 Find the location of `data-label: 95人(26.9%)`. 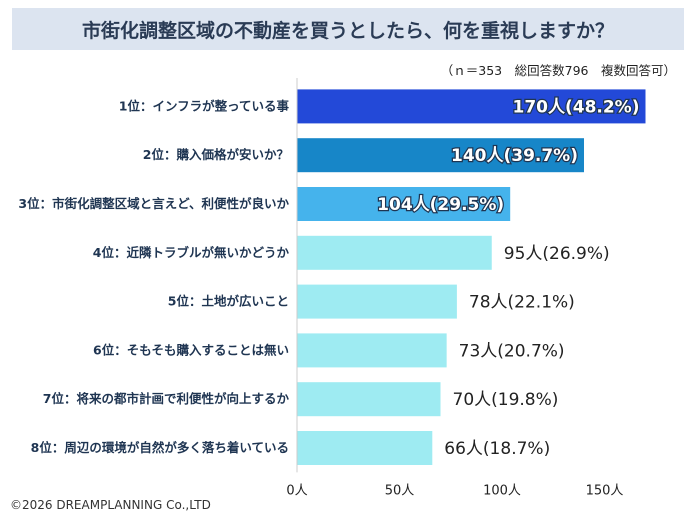

data-label: 95人(26.9%) is located at coordinates (557, 254).